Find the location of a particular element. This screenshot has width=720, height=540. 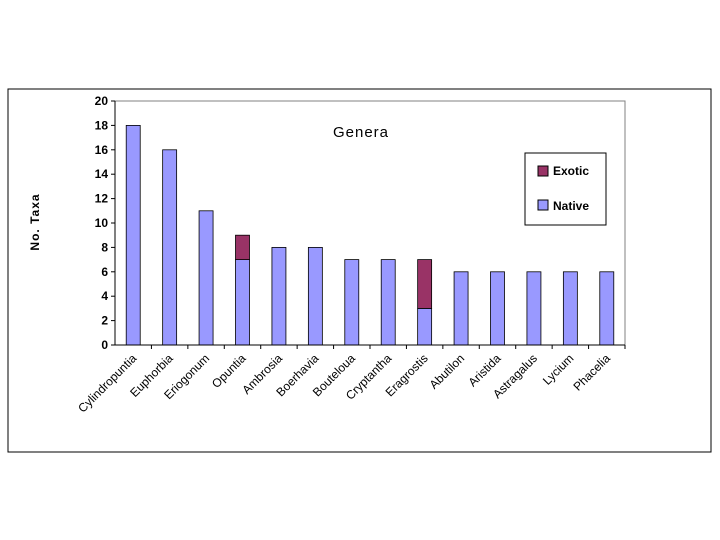

chart-title: Genera is located at coordinates (361, 132).